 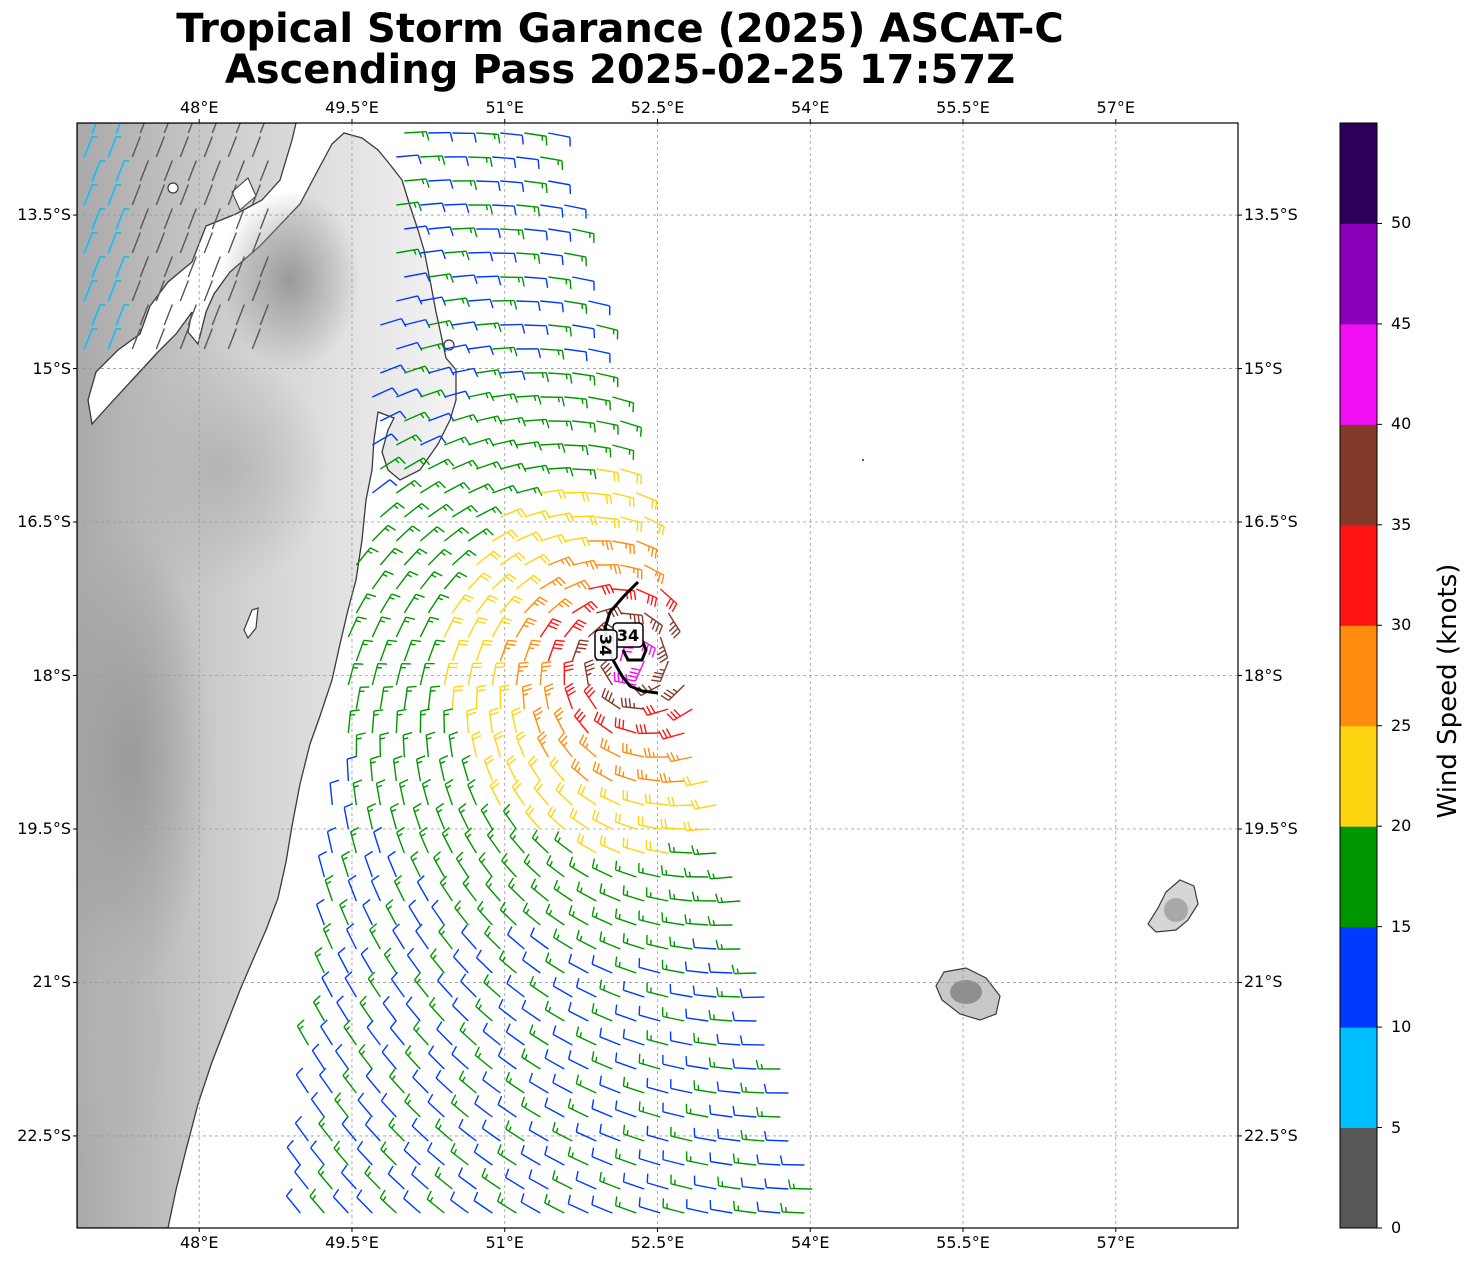 I want to click on colorbar-tick-label: 45, so click(x=1401, y=323).